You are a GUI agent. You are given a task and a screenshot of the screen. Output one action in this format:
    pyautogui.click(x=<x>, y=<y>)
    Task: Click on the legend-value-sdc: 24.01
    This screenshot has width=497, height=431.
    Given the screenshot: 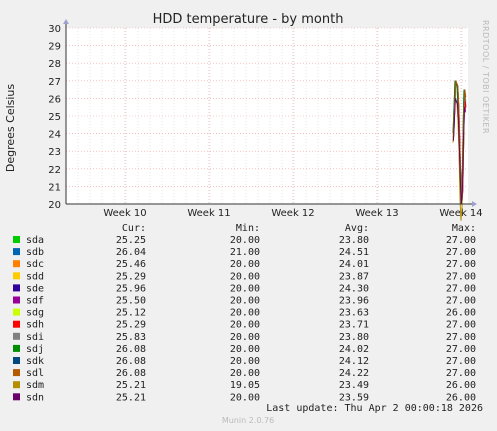 What is the action you would take?
    pyautogui.click(x=354, y=264)
    